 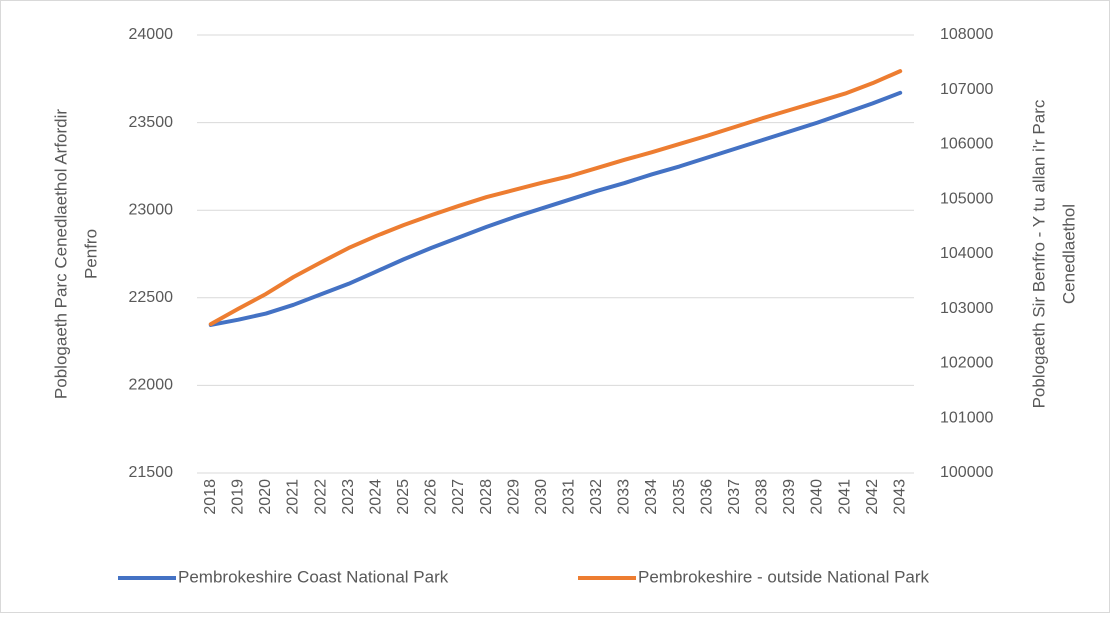 I want to click on y2-tick-label: 107000, so click(x=966, y=89).